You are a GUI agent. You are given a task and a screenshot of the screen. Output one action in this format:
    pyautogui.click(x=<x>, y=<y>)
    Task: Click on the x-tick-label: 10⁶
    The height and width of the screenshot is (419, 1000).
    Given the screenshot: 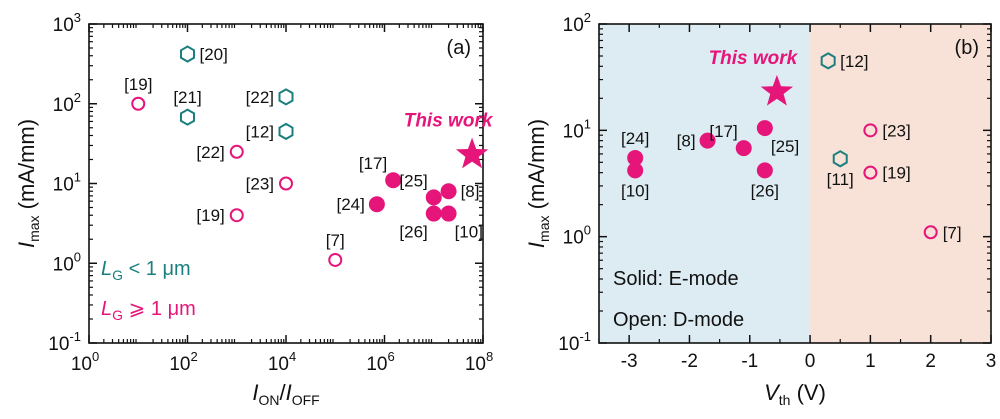 What is the action you would take?
    pyautogui.click(x=380, y=362)
    